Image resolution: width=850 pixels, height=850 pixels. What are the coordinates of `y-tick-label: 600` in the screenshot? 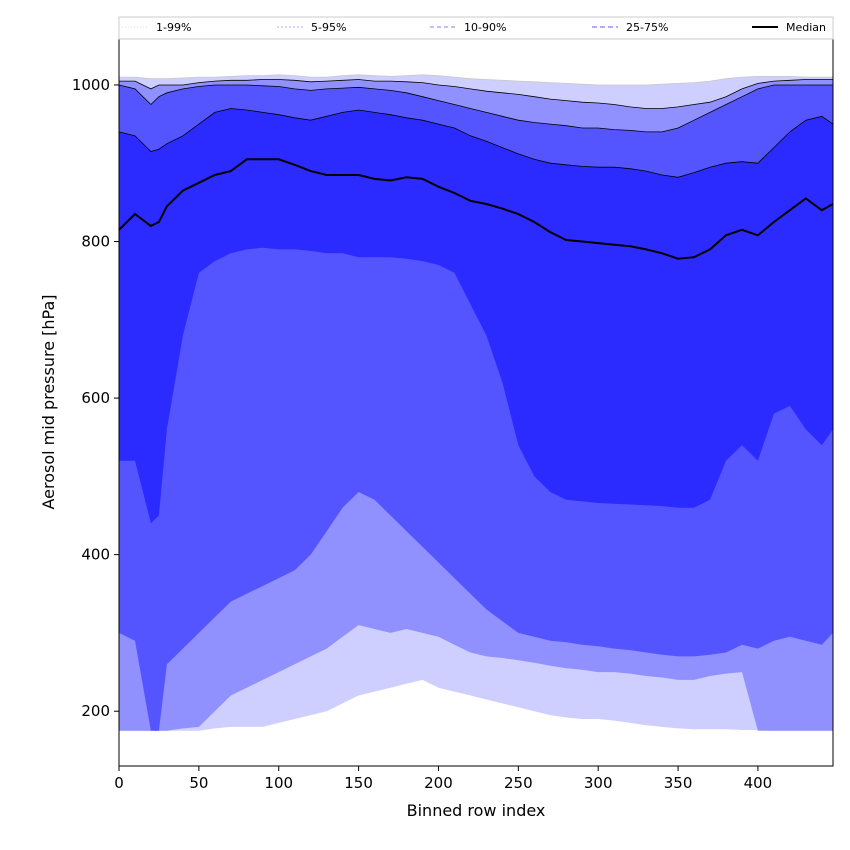 It's located at (95, 398).